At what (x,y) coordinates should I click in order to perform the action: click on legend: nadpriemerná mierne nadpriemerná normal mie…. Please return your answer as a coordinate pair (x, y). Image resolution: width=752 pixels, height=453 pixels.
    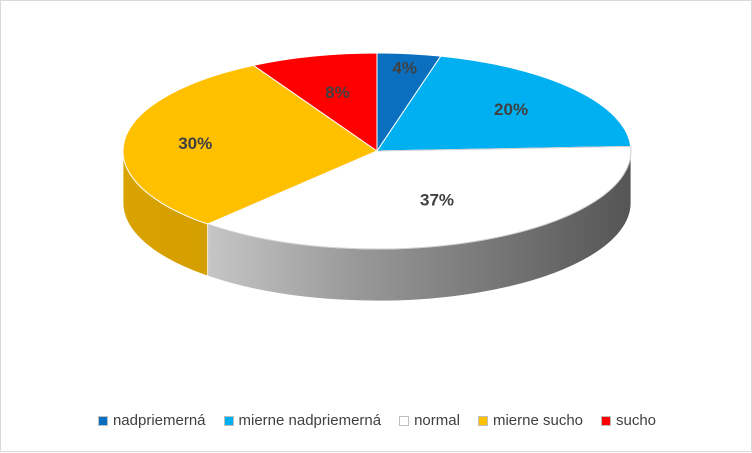
    Looking at the image, I should click on (376, 420).